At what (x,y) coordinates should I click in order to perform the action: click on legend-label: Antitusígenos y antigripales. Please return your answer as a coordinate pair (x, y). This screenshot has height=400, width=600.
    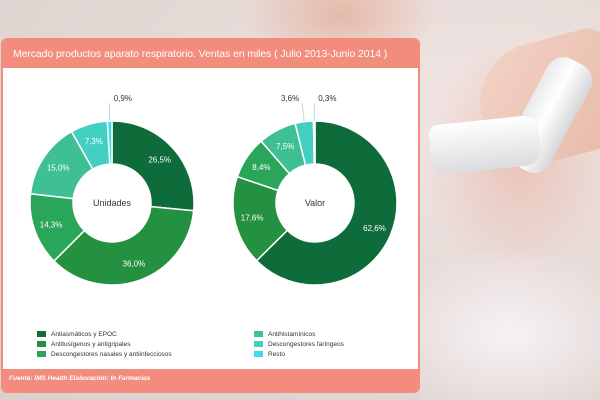
    Looking at the image, I should click on (91, 344).